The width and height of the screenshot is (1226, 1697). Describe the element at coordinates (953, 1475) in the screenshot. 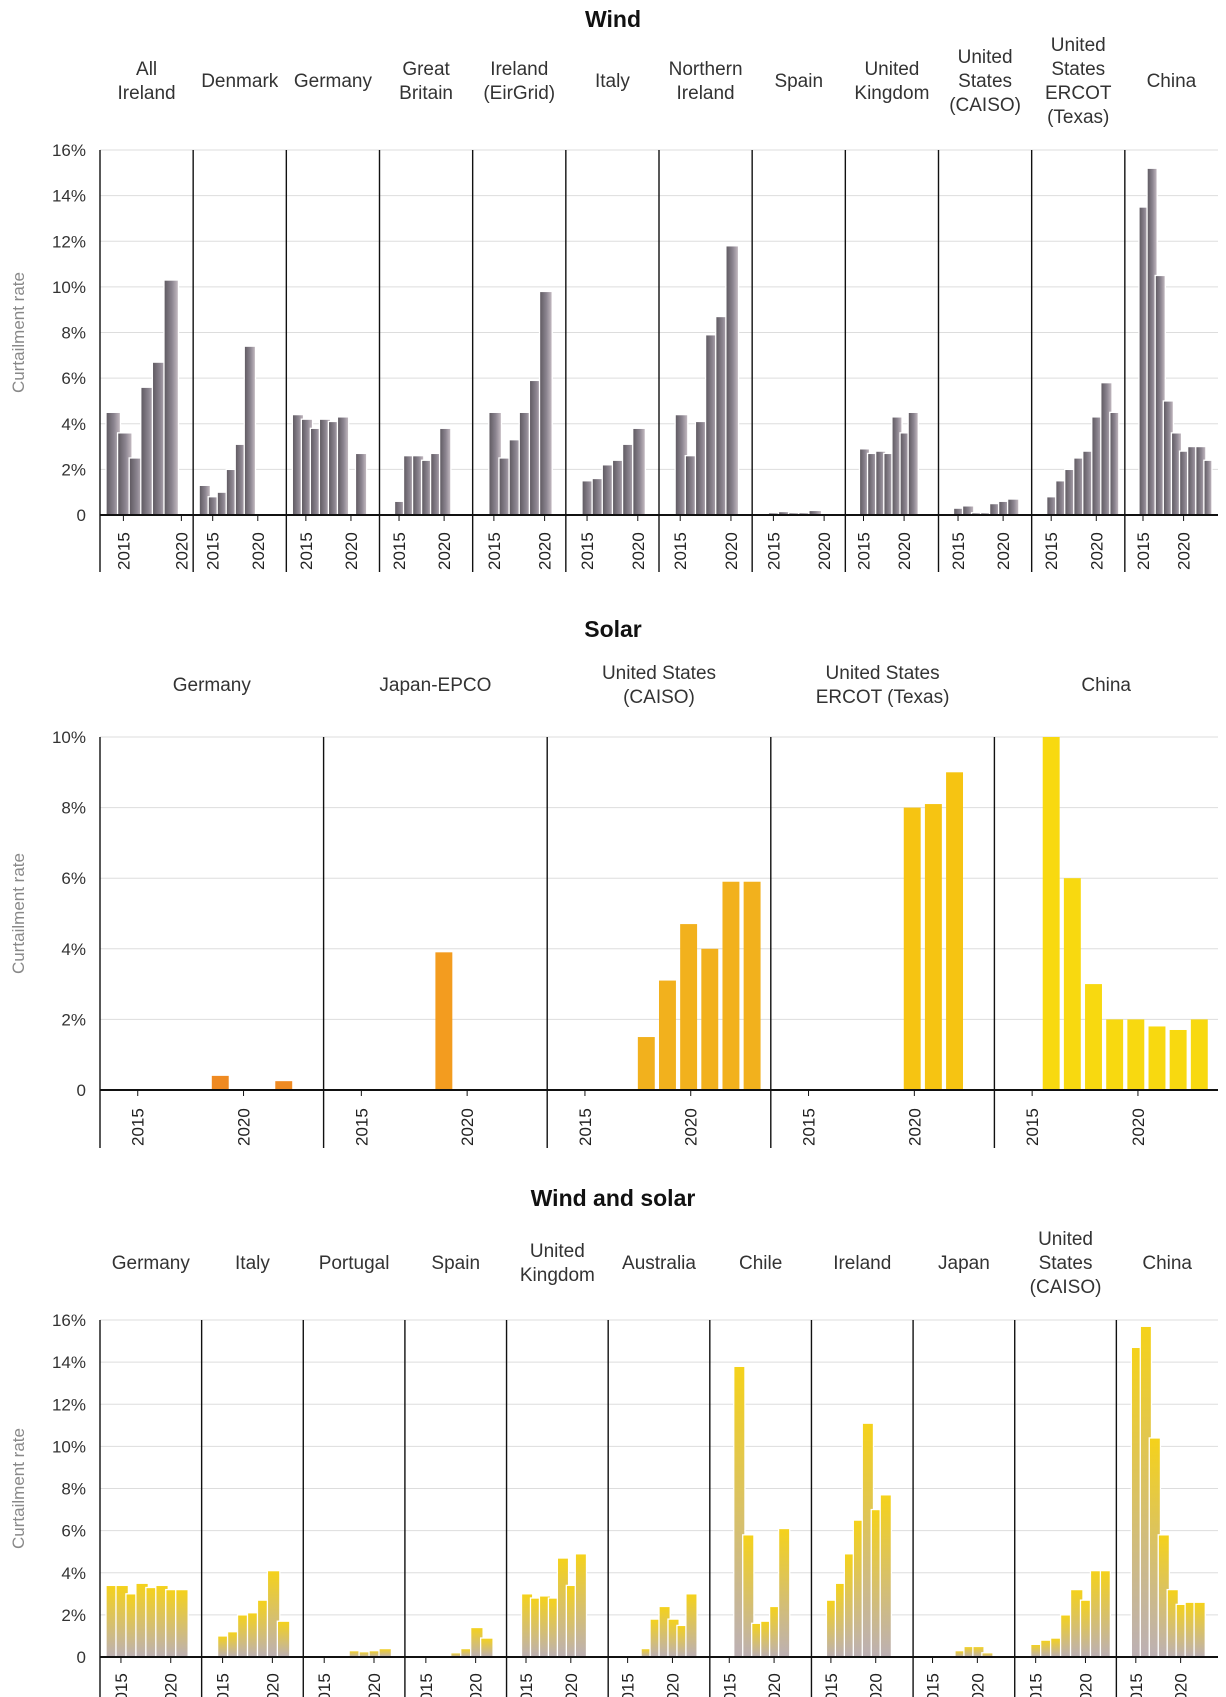

I see `panel-japan: Japan 2015 2020` at that location.